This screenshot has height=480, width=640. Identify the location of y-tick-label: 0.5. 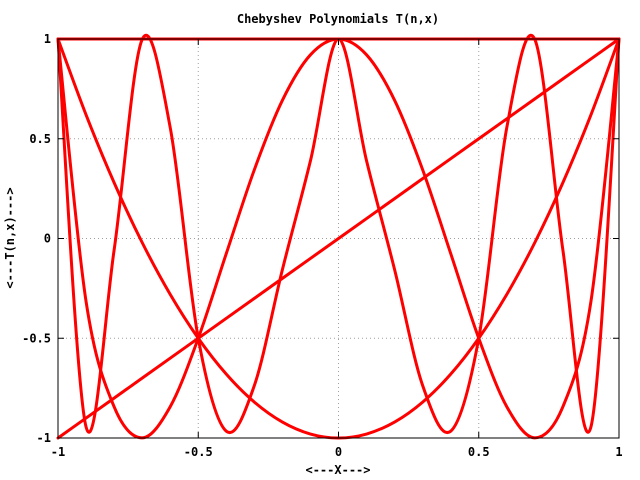
(40, 139).